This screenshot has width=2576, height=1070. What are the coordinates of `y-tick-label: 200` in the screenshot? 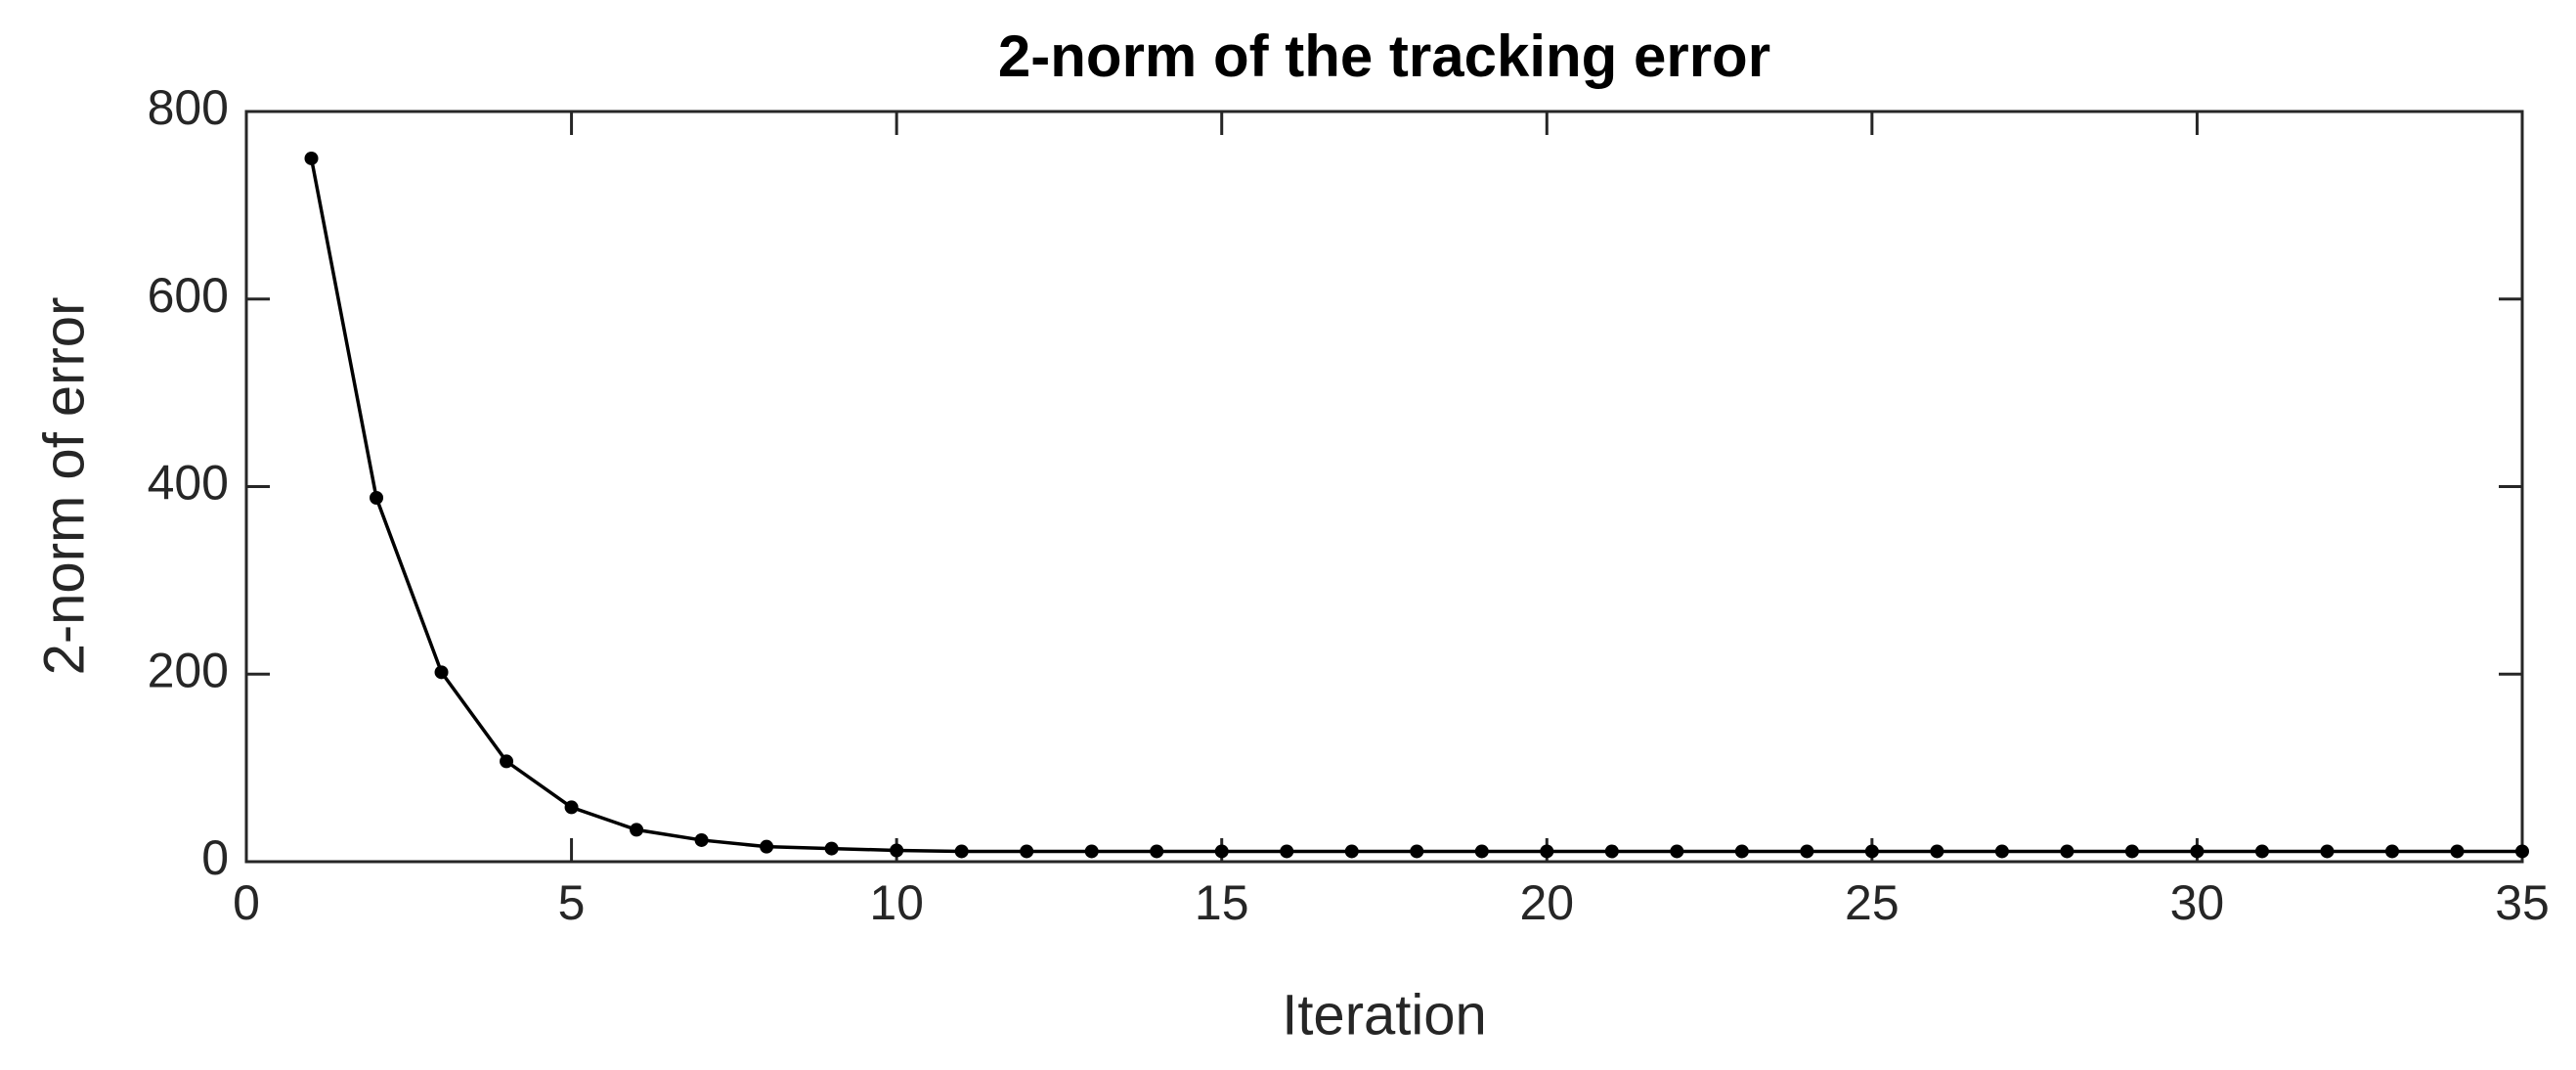 It's located at (188, 670).